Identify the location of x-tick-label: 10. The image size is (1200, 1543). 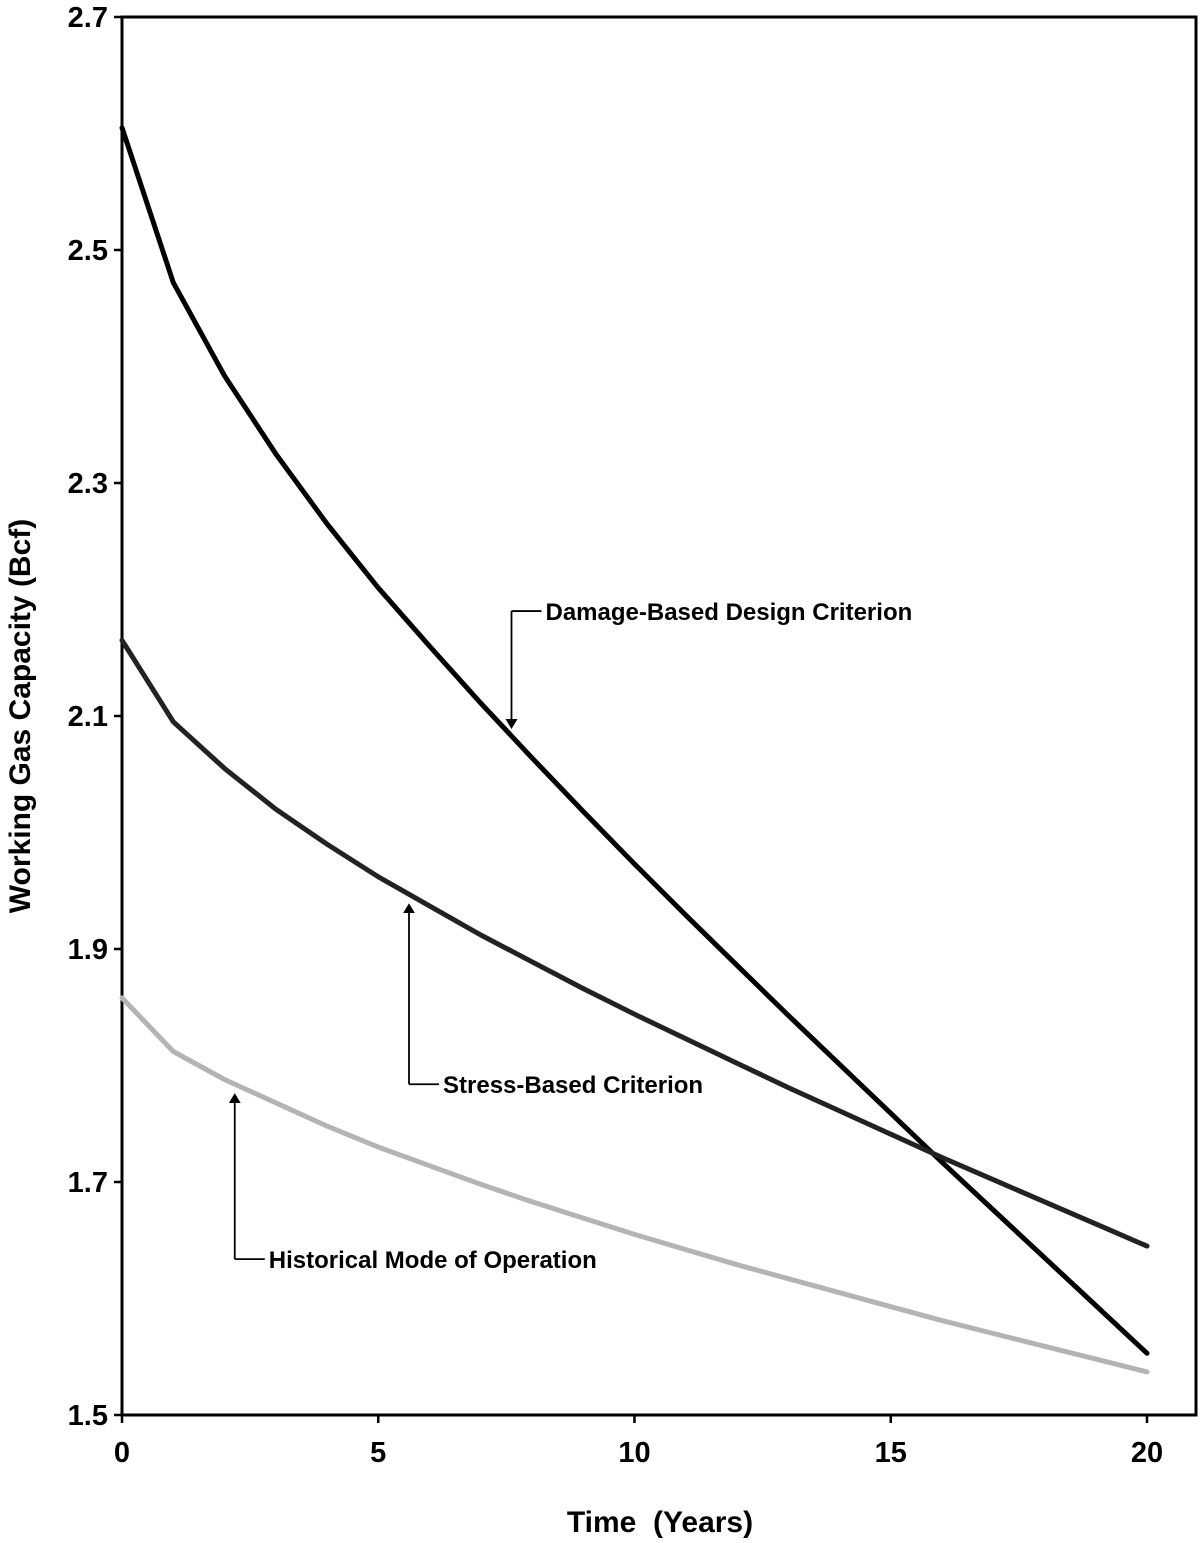
(634, 1453).